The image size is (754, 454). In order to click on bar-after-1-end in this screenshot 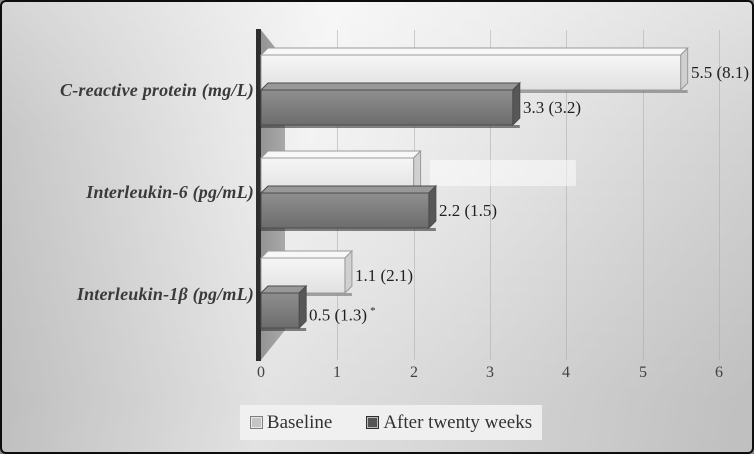, I will do `click(432, 207)`.